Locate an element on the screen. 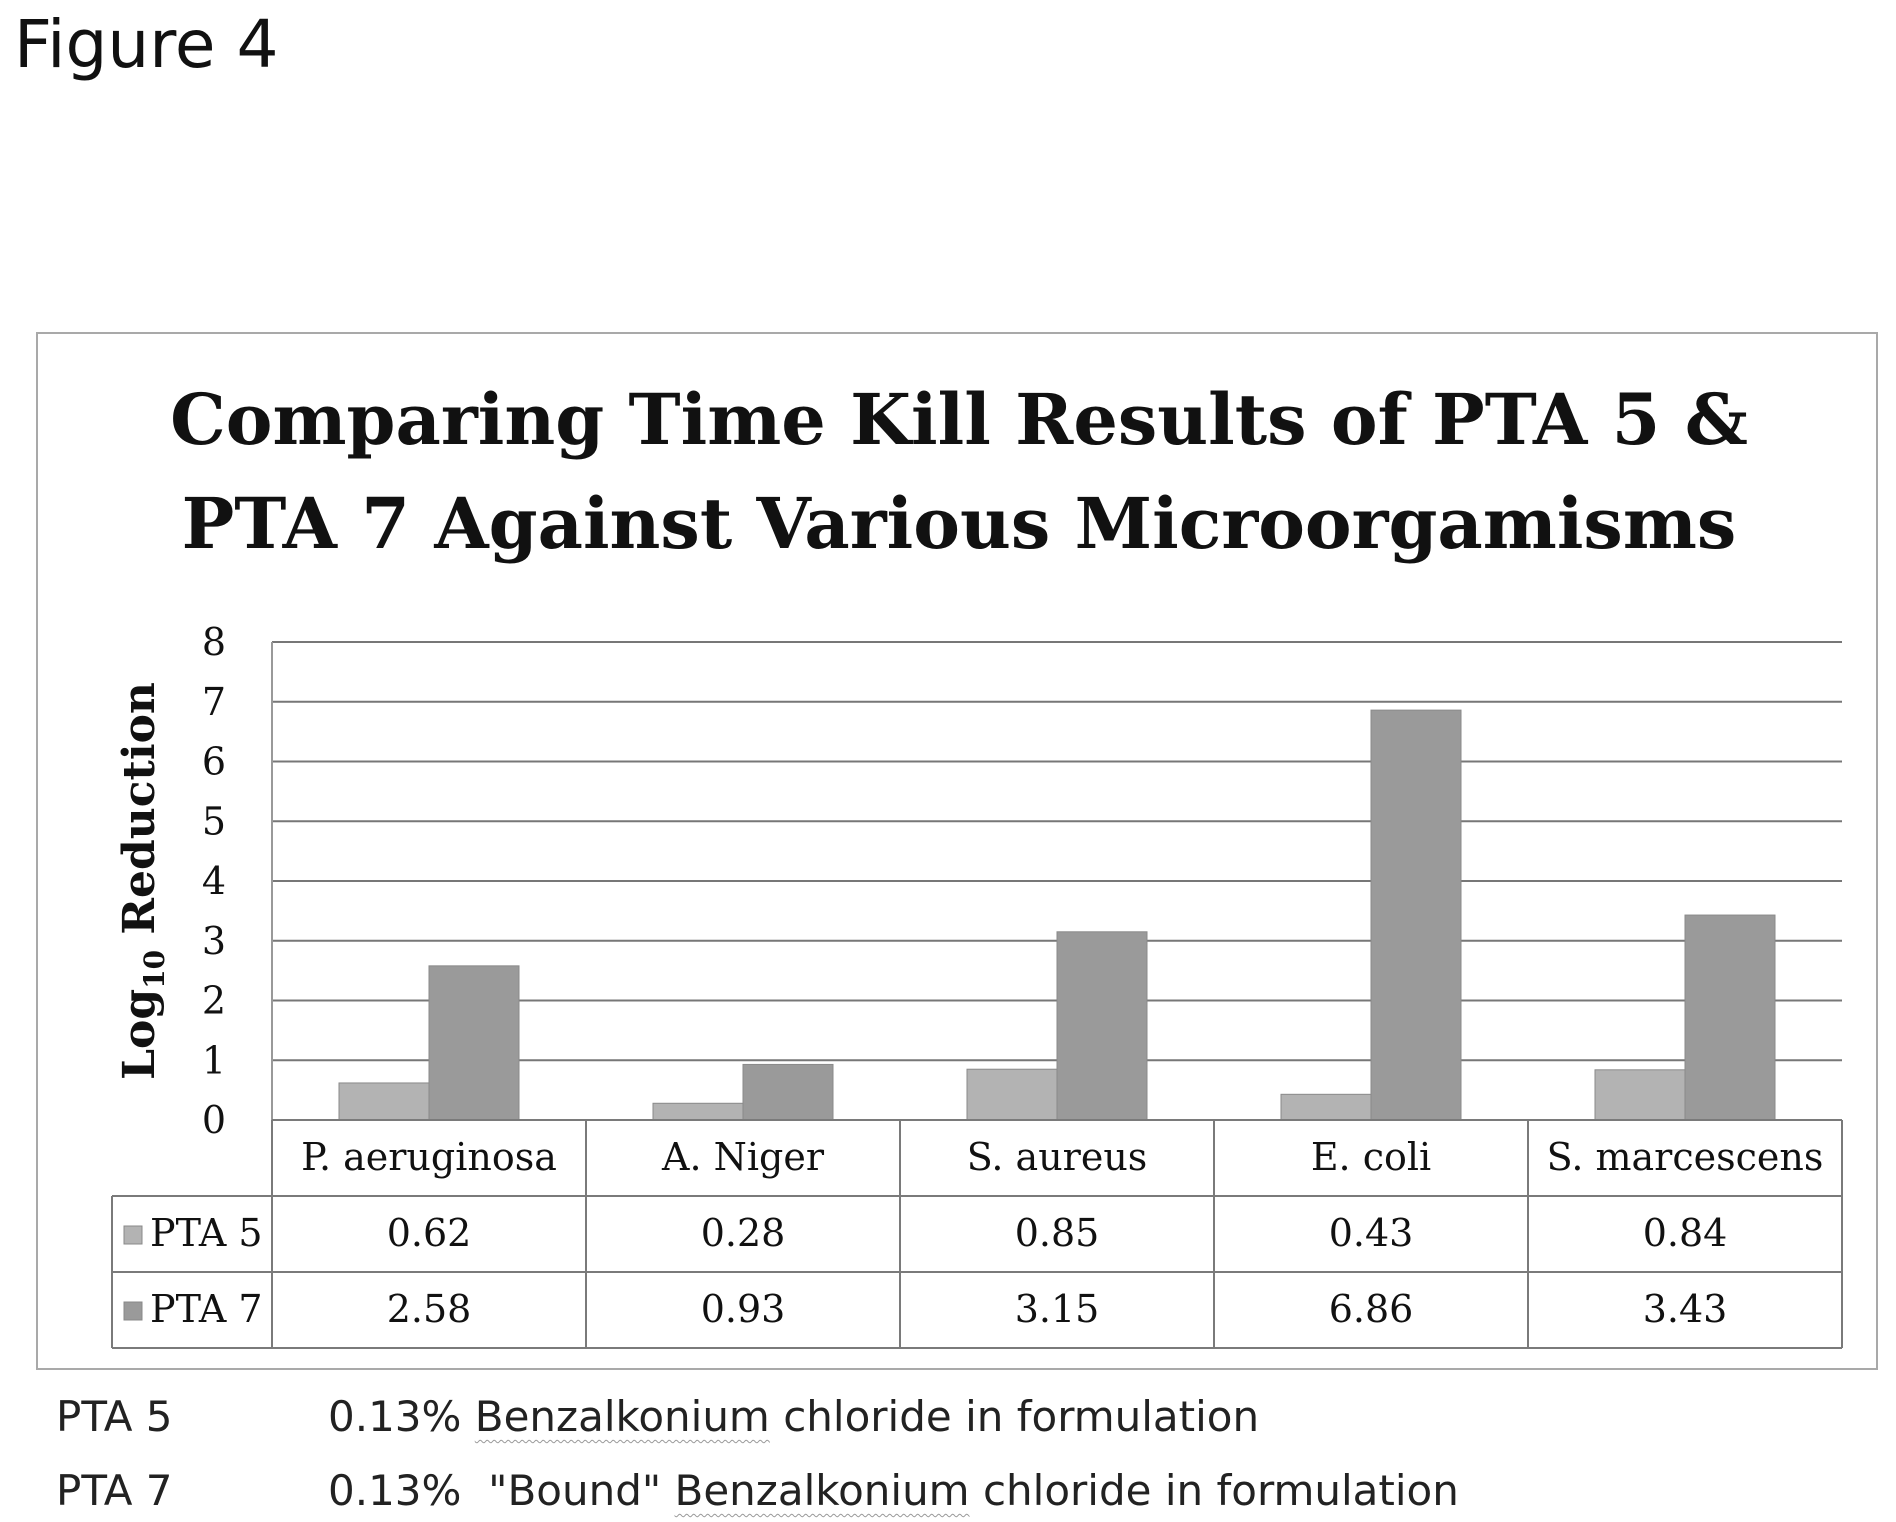 The image size is (1896, 1522). y-tick-label: 8 is located at coordinates (214, 642).